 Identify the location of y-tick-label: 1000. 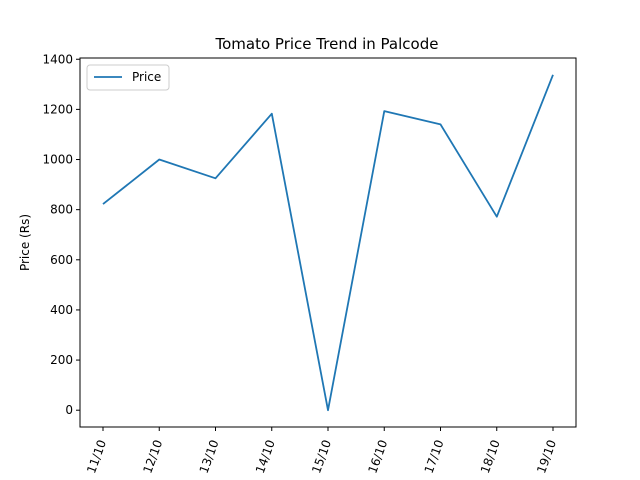
(57, 160).